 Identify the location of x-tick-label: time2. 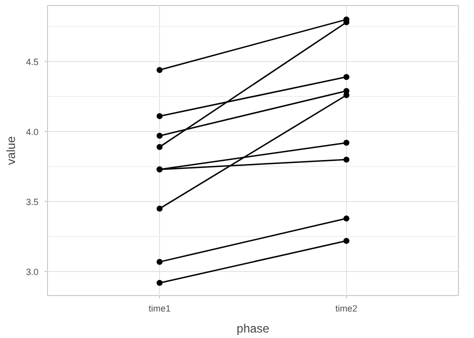
(346, 309).